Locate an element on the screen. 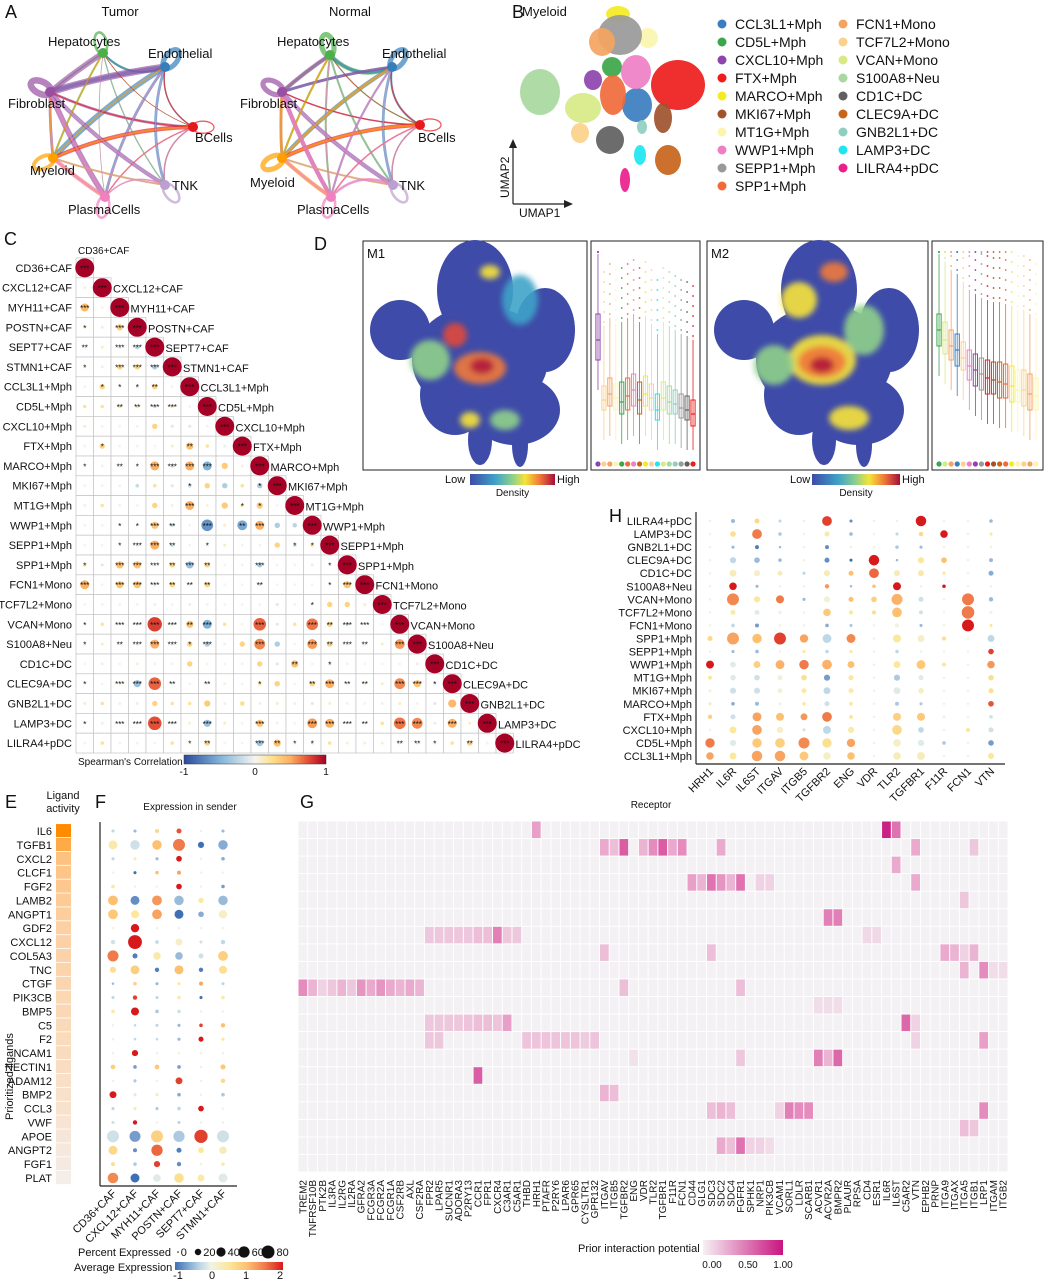  corr-colorbar-tick: 1 is located at coordinates (326, 772).